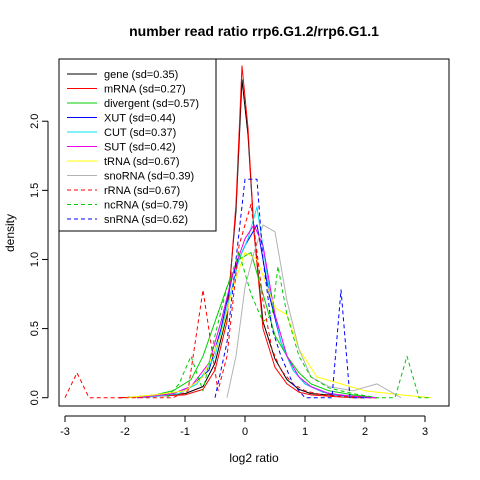  What do you see at coordinates (254, 31) in the screenshot?
I see `chart-title: number read ratio rrp6.G1.2/rrp6.G1.1` at bounding box center [254, 31].